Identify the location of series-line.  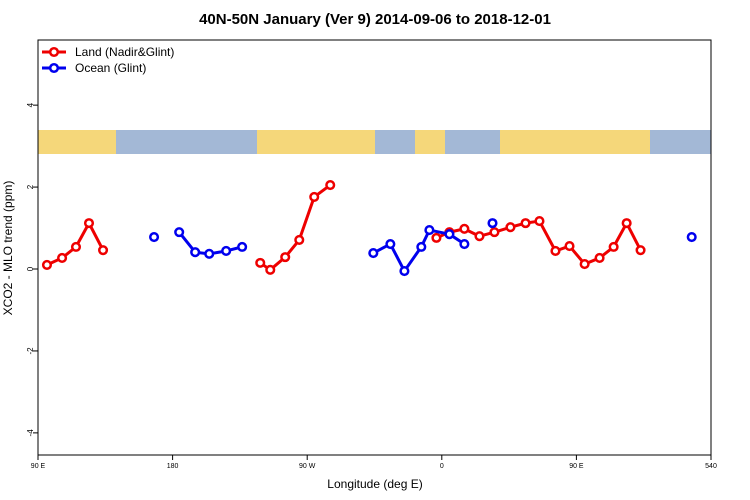
(344, 227).